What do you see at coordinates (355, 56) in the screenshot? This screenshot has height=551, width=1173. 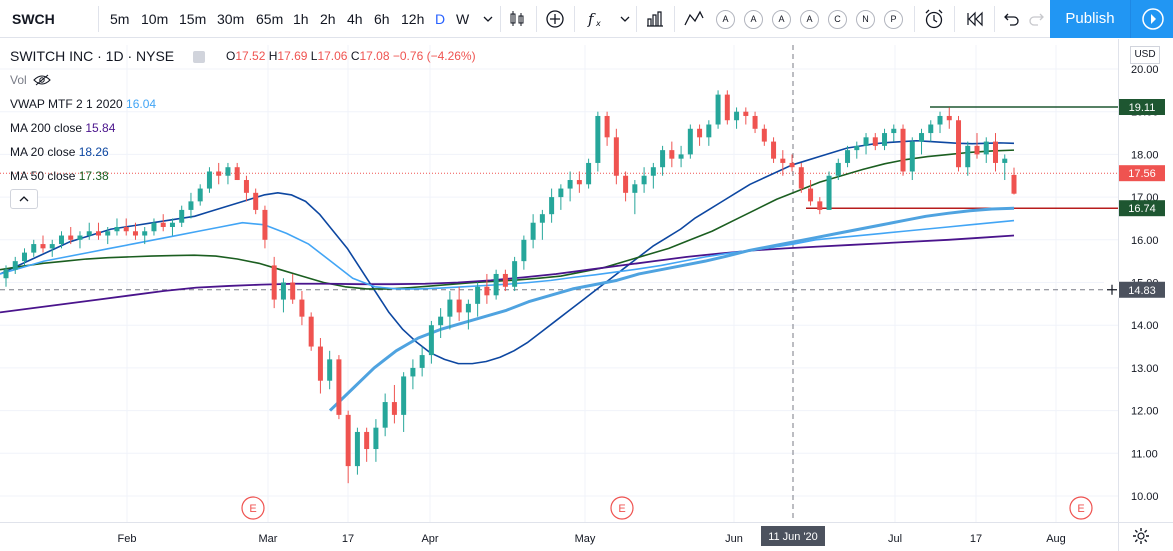 I see `close-label: C` at bounding box center [355, 56].